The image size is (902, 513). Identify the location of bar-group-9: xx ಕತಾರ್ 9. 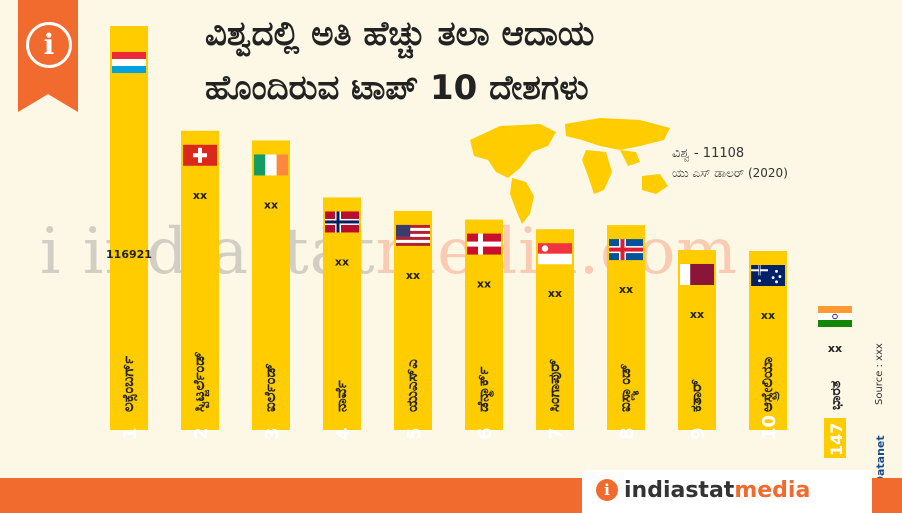
(697, 344).